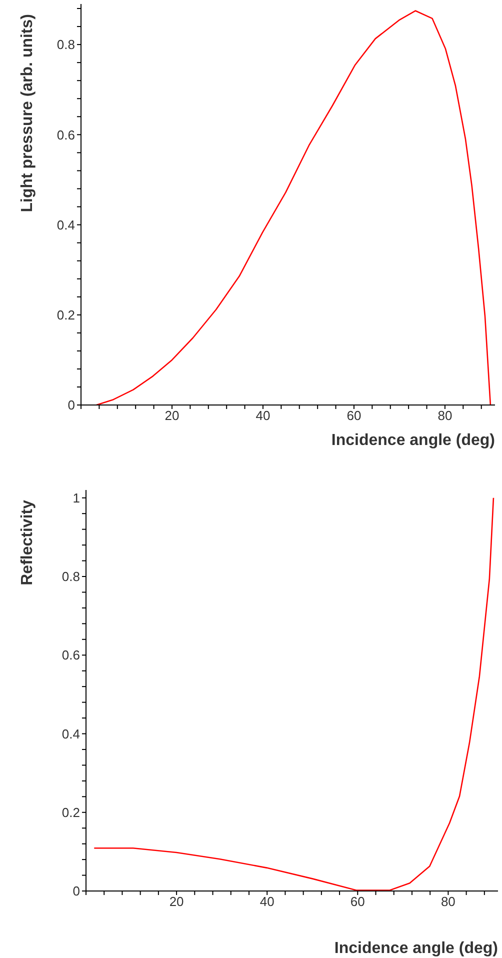 This screenshot has height=958, width=502. What do you see at coordinates (76, 498) in the screenshot?
I see `y-tick-label: 1` at bounding box center [76, 498].